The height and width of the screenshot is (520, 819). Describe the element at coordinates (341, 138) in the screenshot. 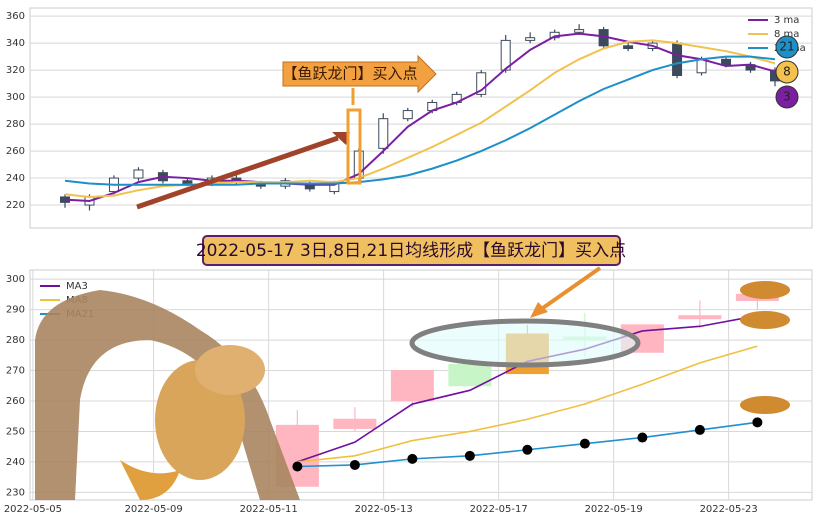

I see `trend-arrow-head` at that location.